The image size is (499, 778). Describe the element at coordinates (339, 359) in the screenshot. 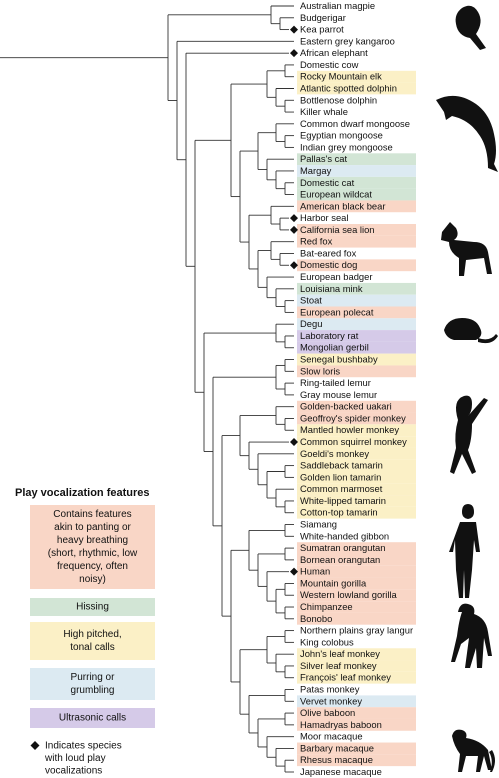

I see `species-label: Senegal bushbaby` at that location.